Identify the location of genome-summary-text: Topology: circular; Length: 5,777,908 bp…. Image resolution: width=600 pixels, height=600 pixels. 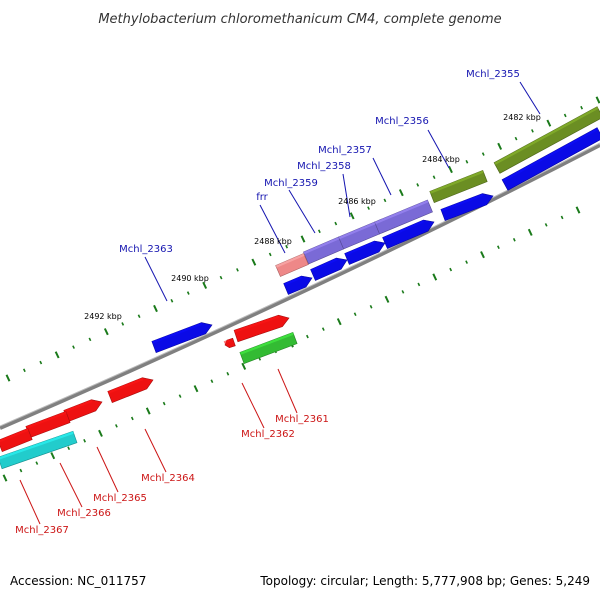
(424, 581).